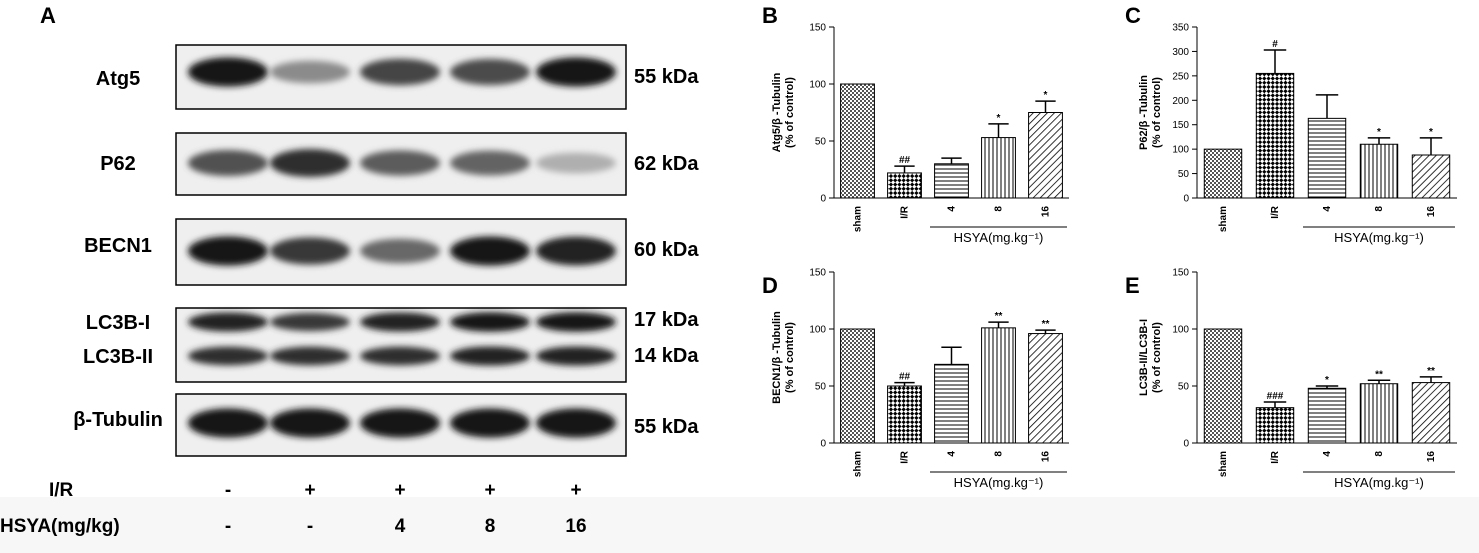  Describe the element at coordinates (400, 526) in the screenshot. I see `condition-value: 4` at that location.